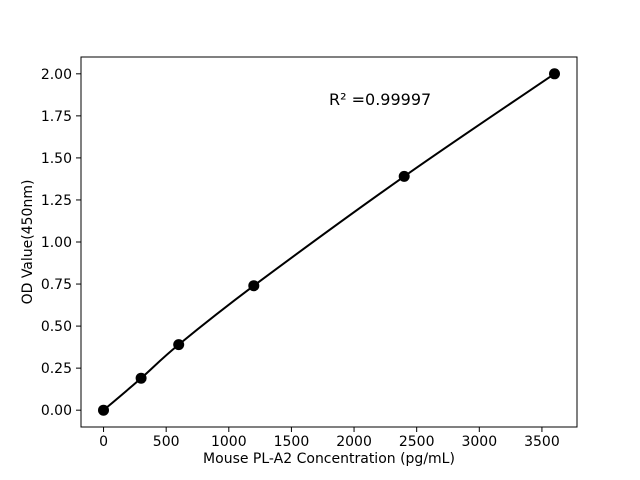 The height and width of the screenshot is (480, 640). Describe the element at coordinates (103, 442) in the screenshot. I see `x-tick-label: 0` at that location.